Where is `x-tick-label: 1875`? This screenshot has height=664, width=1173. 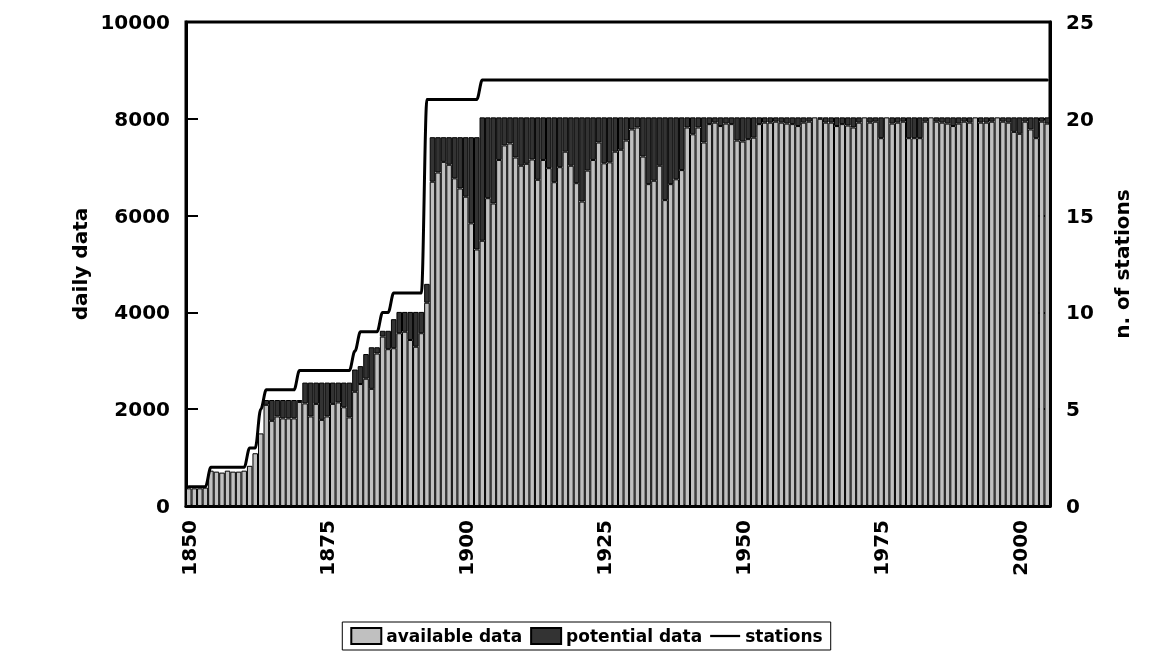
x-tick-label: 1875 is located at coordinates (327, 548).